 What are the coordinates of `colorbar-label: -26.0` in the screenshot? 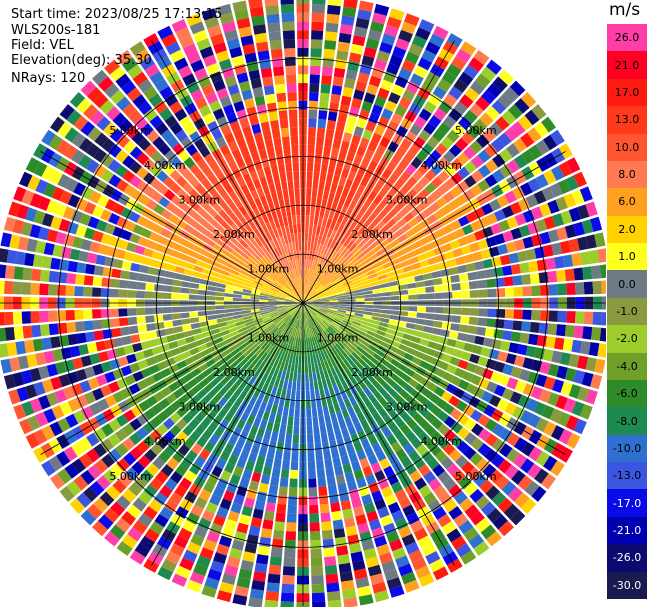 It's located at (627, 558).